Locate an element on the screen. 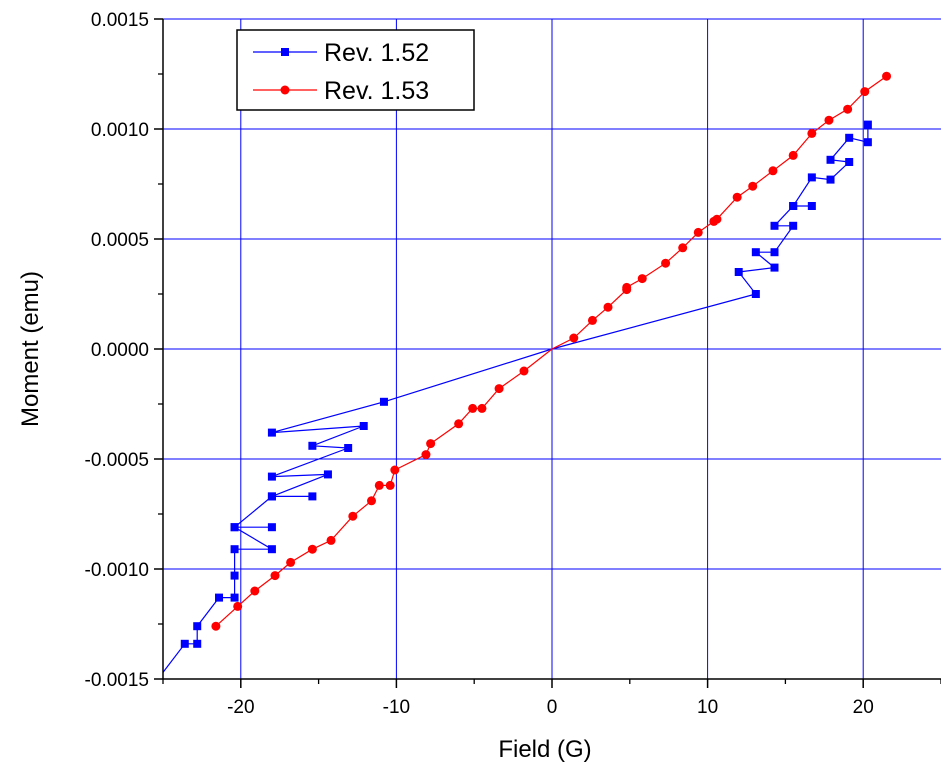  y-tick-label: -0.0010 is located at coordinates (117, 570).